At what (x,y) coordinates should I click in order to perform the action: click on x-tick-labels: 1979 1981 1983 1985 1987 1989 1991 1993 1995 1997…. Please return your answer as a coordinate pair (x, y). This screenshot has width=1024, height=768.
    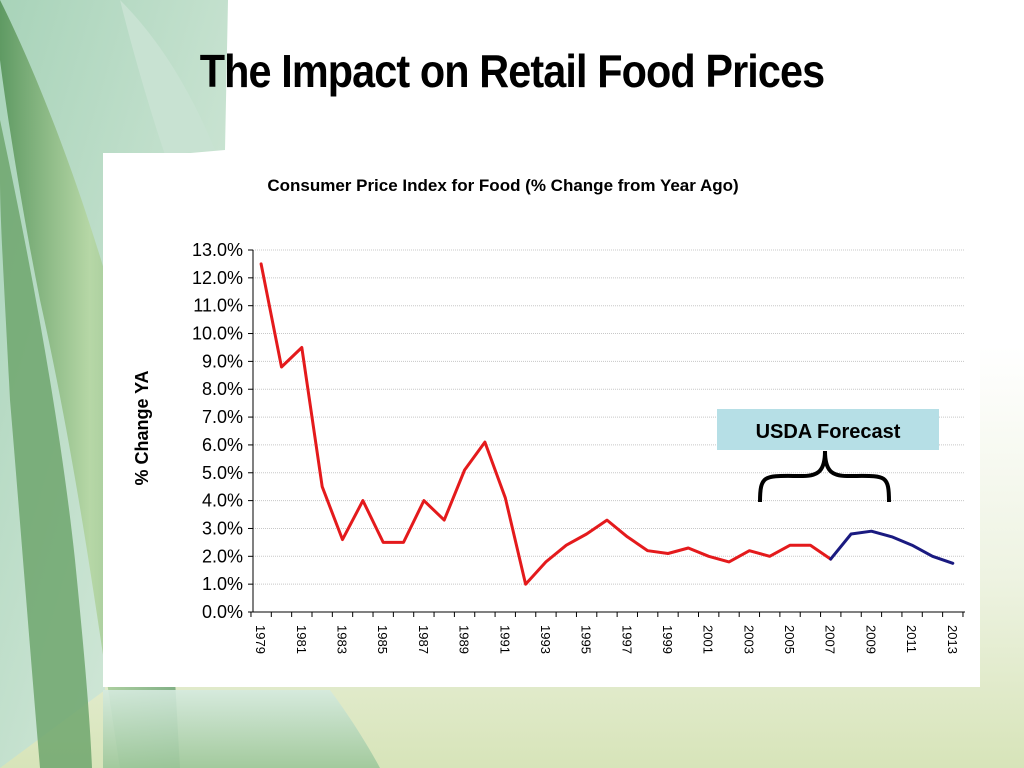
    Looking at the image, I should click on (606, 639).